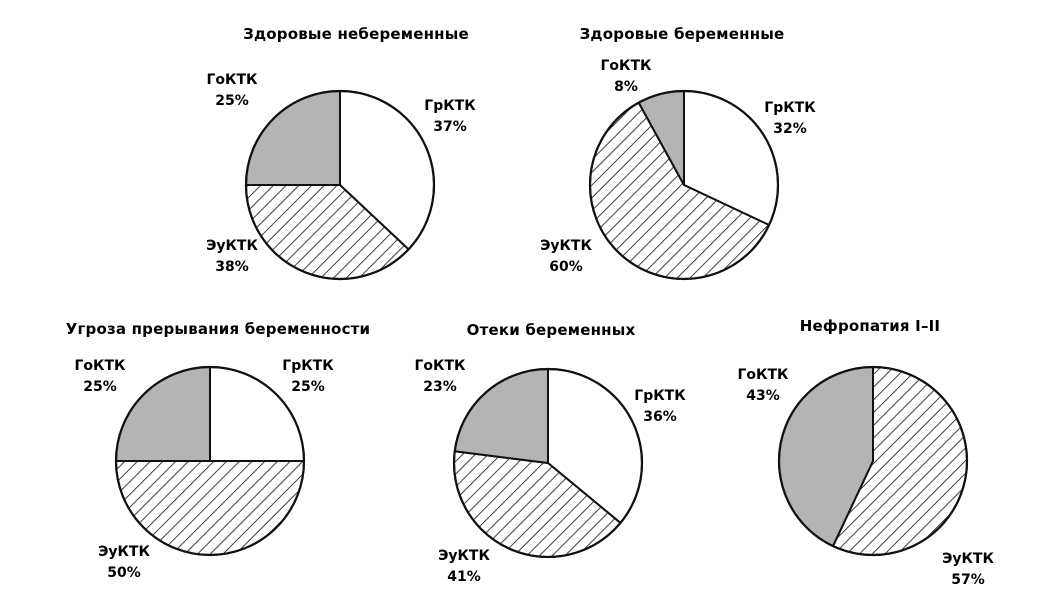 The width and height of the screenshot is (1044, 612). I want to click on slice-percent: 36%, so click(660, 417).